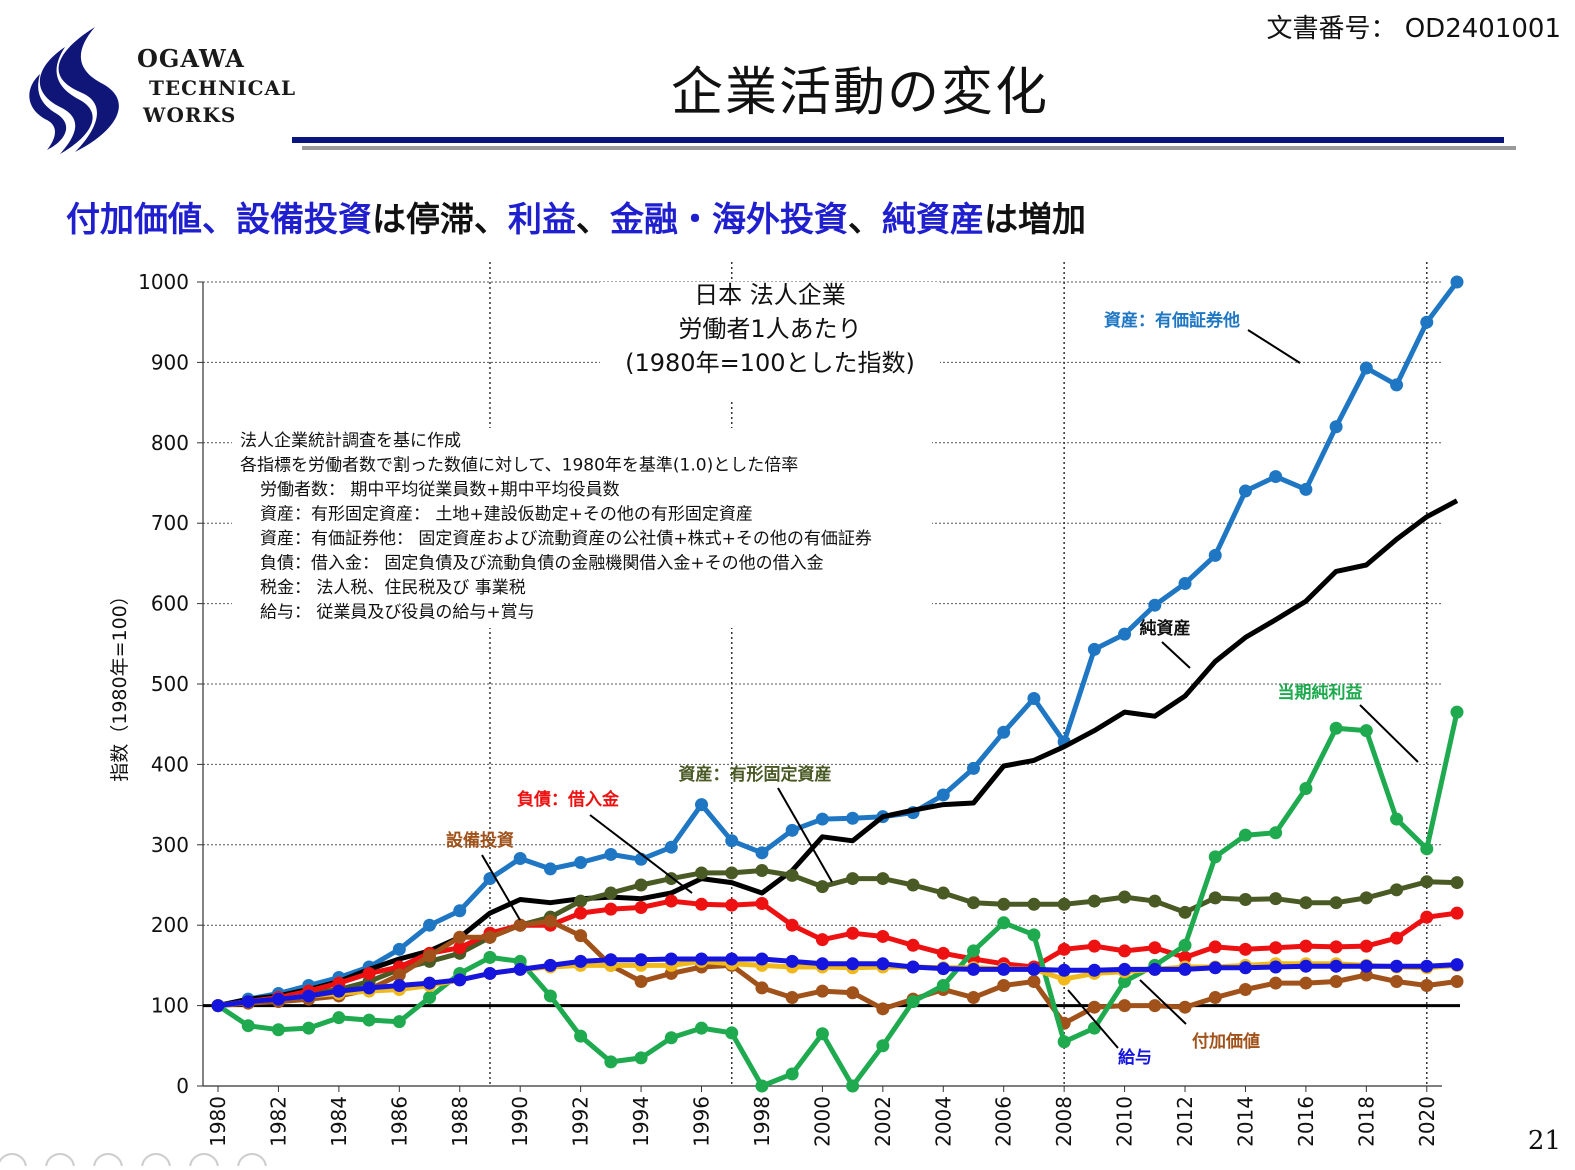 Image resolution: width=1575 pixels, height=1170 pixels. Describe the element at coordinates (170, 1006) in the screenshot. I see `y-tick-label: 100` at that location.